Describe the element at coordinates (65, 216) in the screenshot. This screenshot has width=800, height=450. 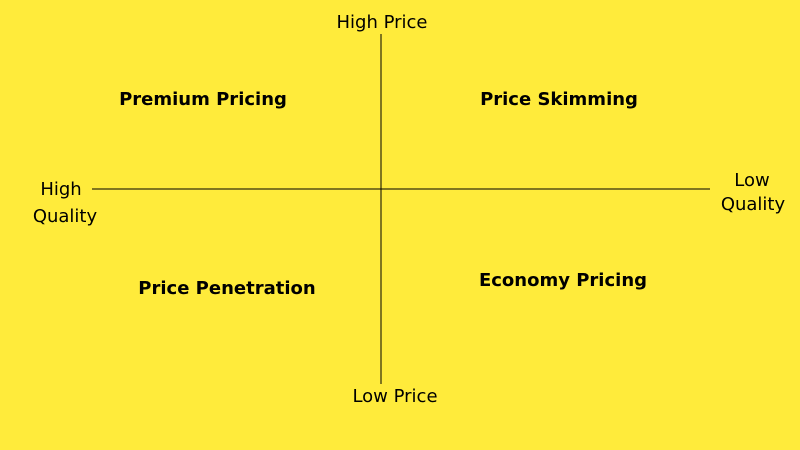
I see `axis-label-left: Quality` at that location.